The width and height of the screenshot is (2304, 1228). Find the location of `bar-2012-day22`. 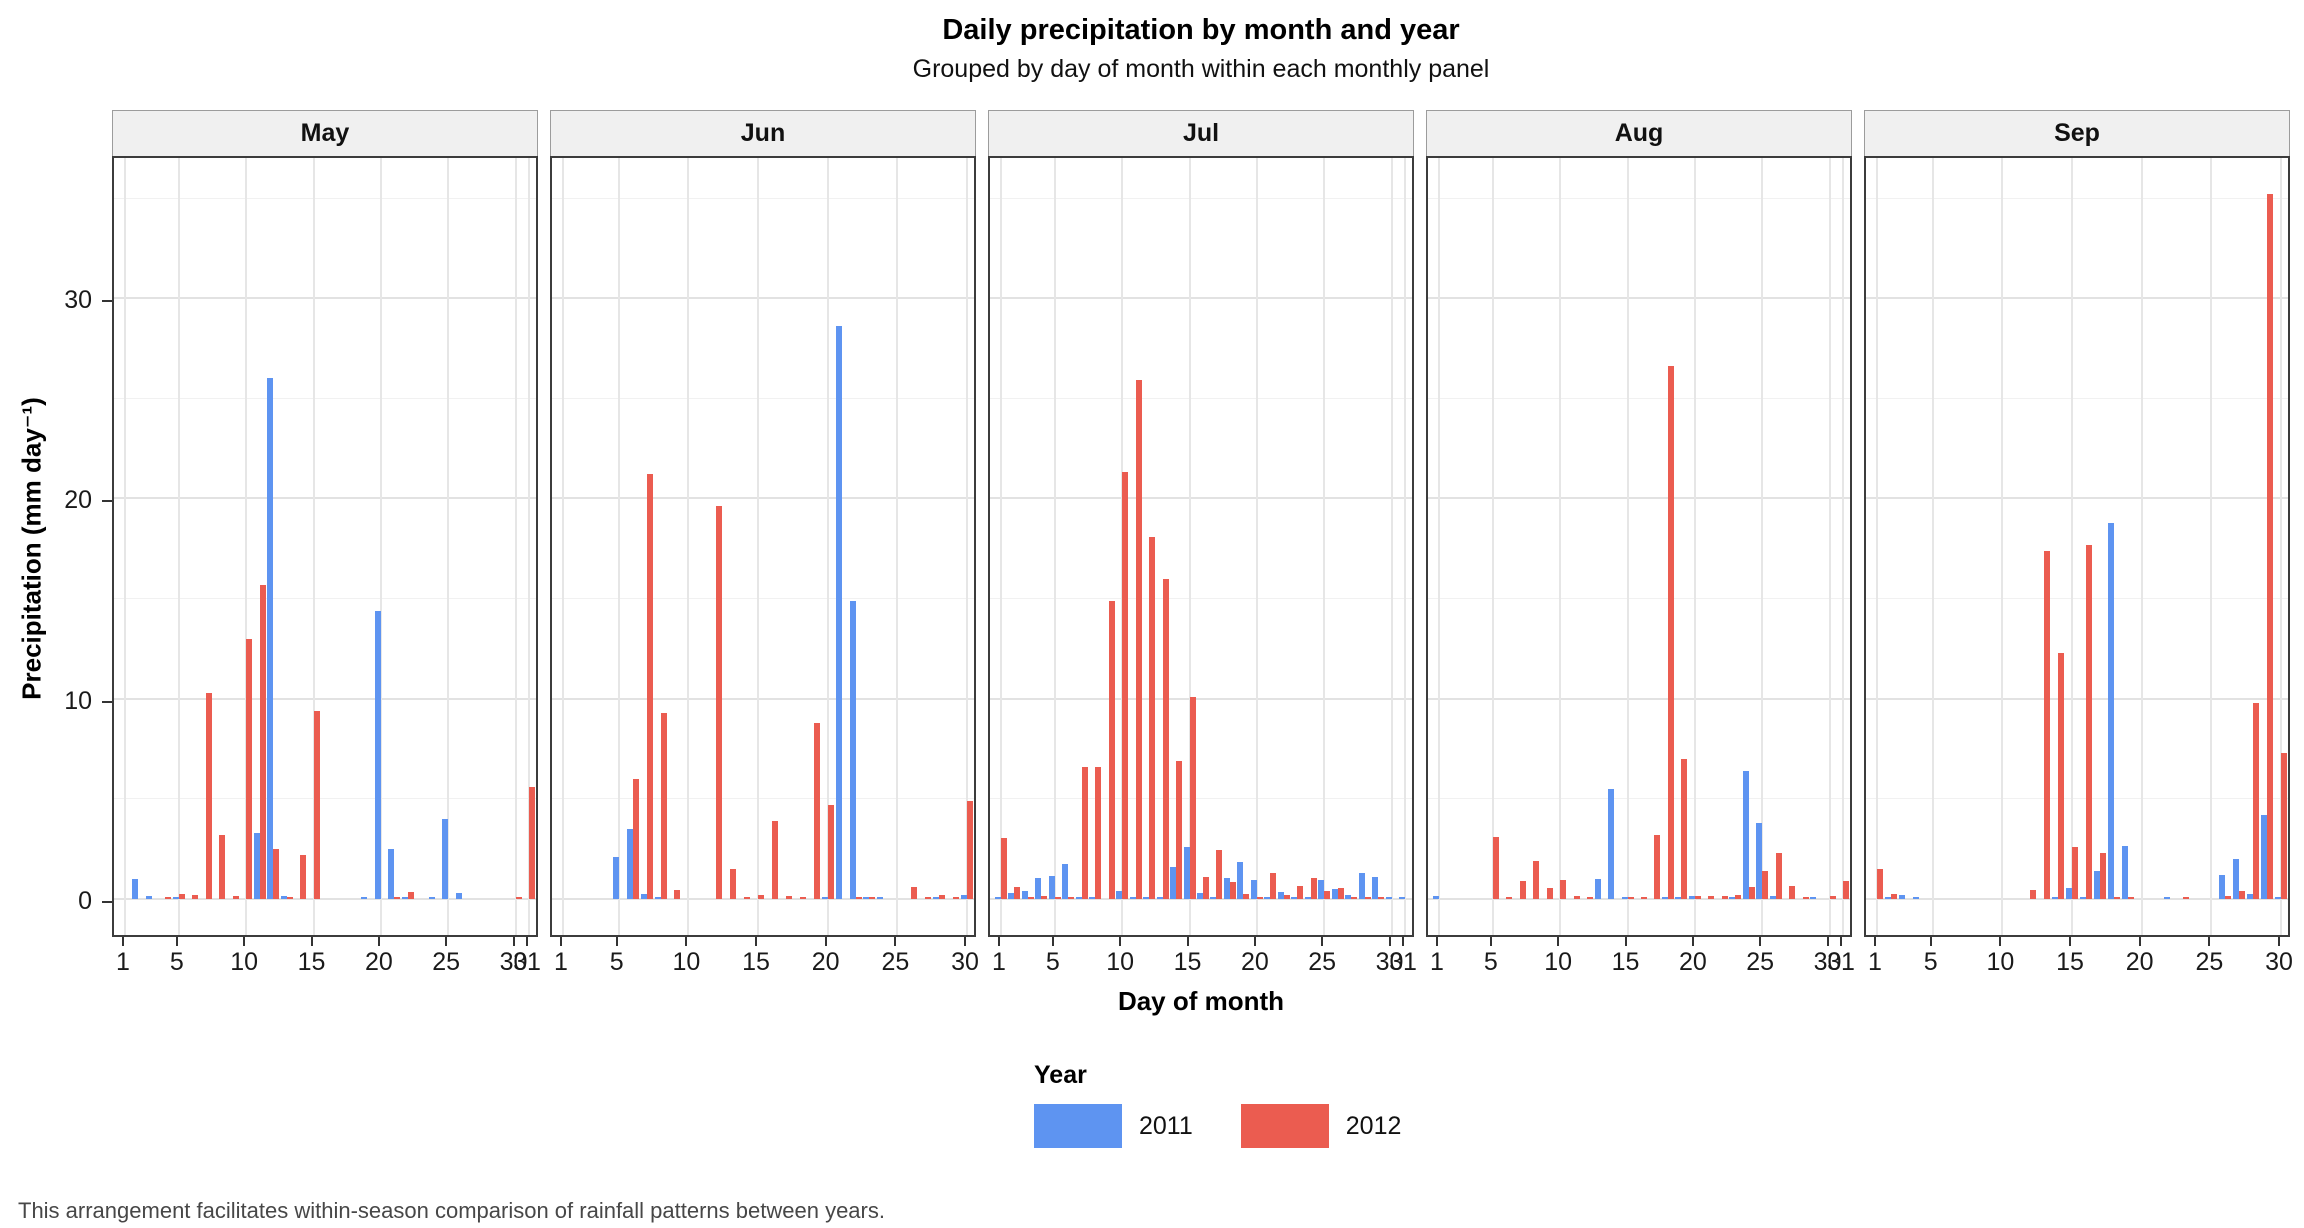

bar-2012-day22 is located at coordinates (1286, 896).